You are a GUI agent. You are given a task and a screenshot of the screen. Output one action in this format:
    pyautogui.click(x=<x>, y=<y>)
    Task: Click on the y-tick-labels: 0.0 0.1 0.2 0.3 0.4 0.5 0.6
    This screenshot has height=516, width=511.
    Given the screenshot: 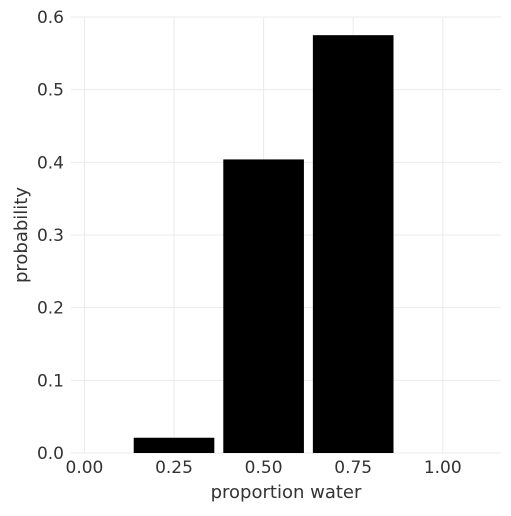 What is the action you would take?
    pyautogui.click(x=50, y=236)
    